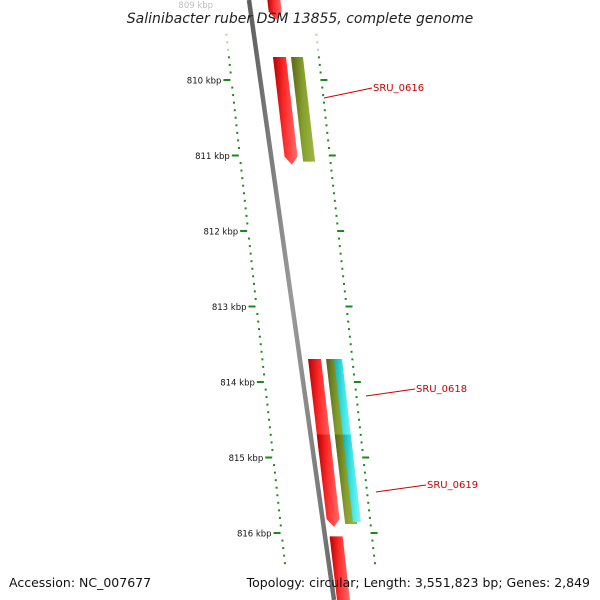  What do you see at coordinates (246, 459) in the screenshot?
I see `scale-label: 815 kbp` at bounding box center [246, 459].